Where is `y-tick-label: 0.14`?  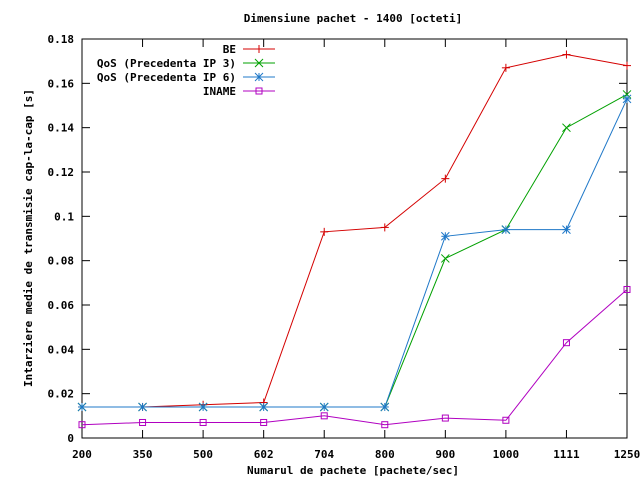
y-tick-label: 0.14 is located at coordinates (61, 128).